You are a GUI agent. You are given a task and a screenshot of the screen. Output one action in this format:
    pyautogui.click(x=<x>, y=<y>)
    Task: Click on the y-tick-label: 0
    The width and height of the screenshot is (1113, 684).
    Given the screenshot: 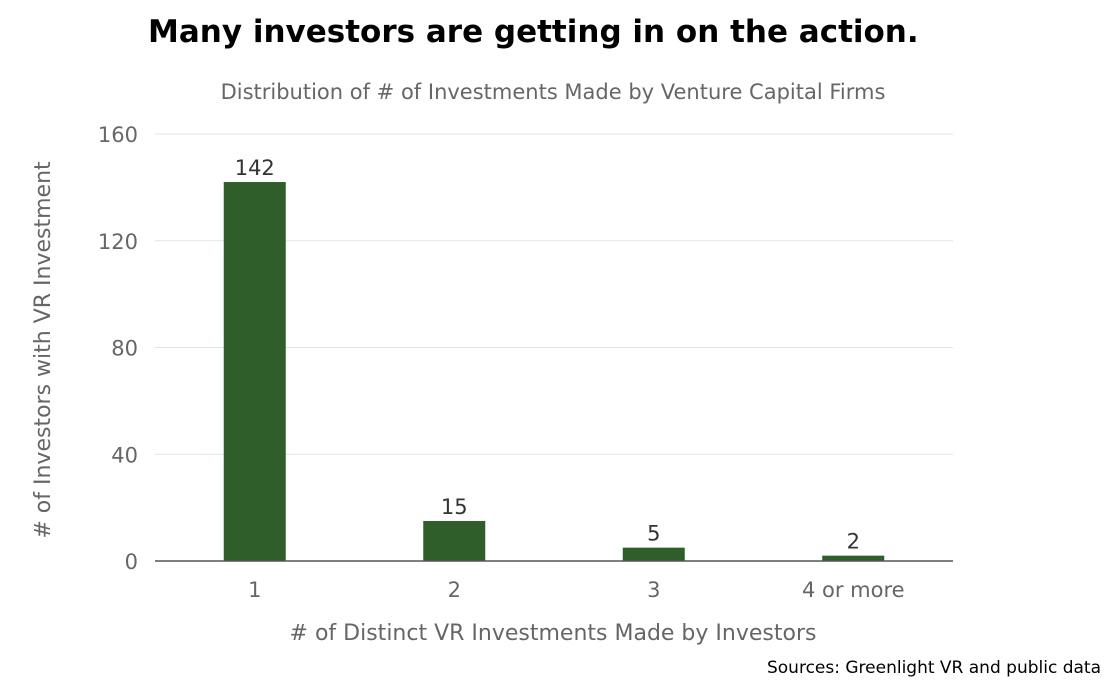 What is the action you would take?
    pyautogui.click(x=131, y=562)
    